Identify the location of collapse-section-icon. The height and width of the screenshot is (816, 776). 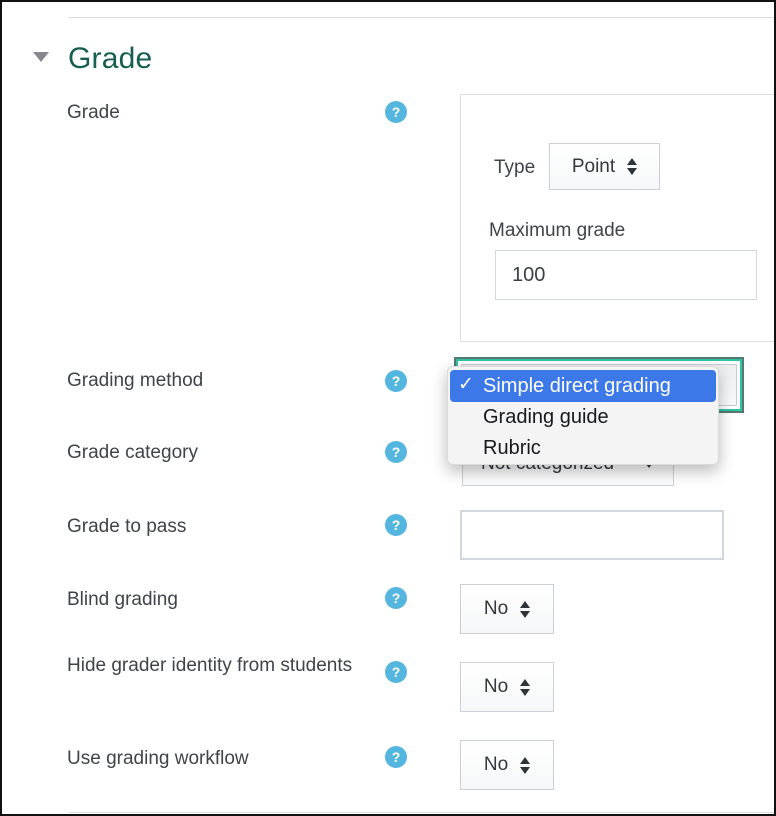
(41, 57).